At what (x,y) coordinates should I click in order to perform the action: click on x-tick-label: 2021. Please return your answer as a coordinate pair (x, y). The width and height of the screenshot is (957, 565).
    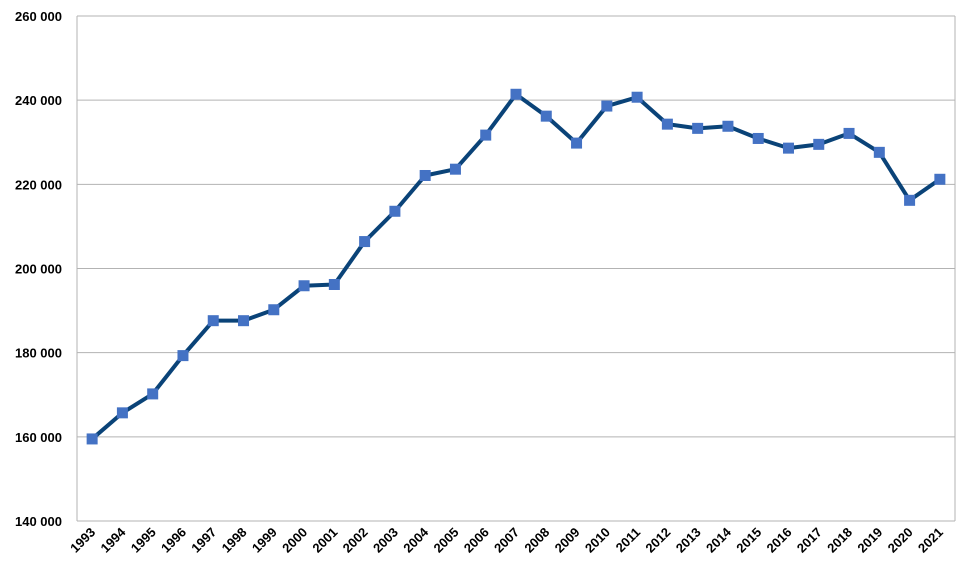
    Looking at the image, I should click on (930, 540).